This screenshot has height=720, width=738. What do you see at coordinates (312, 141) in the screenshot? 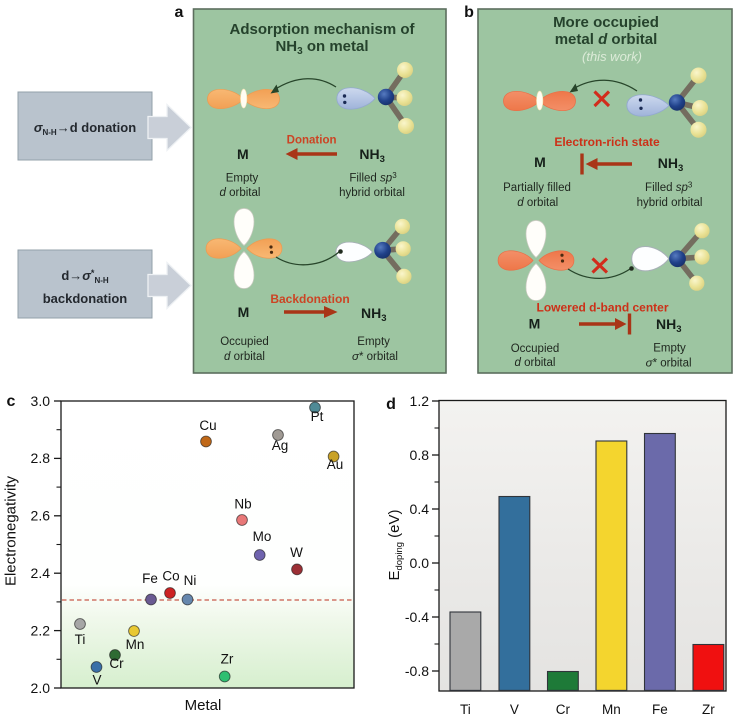
I see `svg-text: Donation` at bounding box center [312, 141].